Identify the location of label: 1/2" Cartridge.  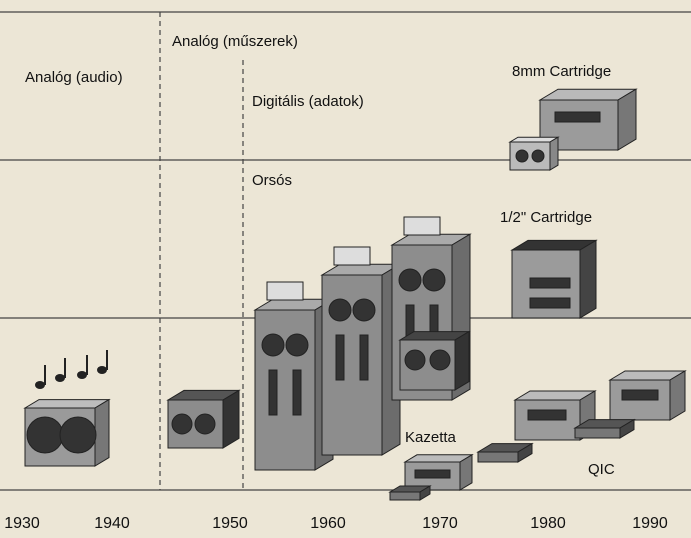
(546, 217).